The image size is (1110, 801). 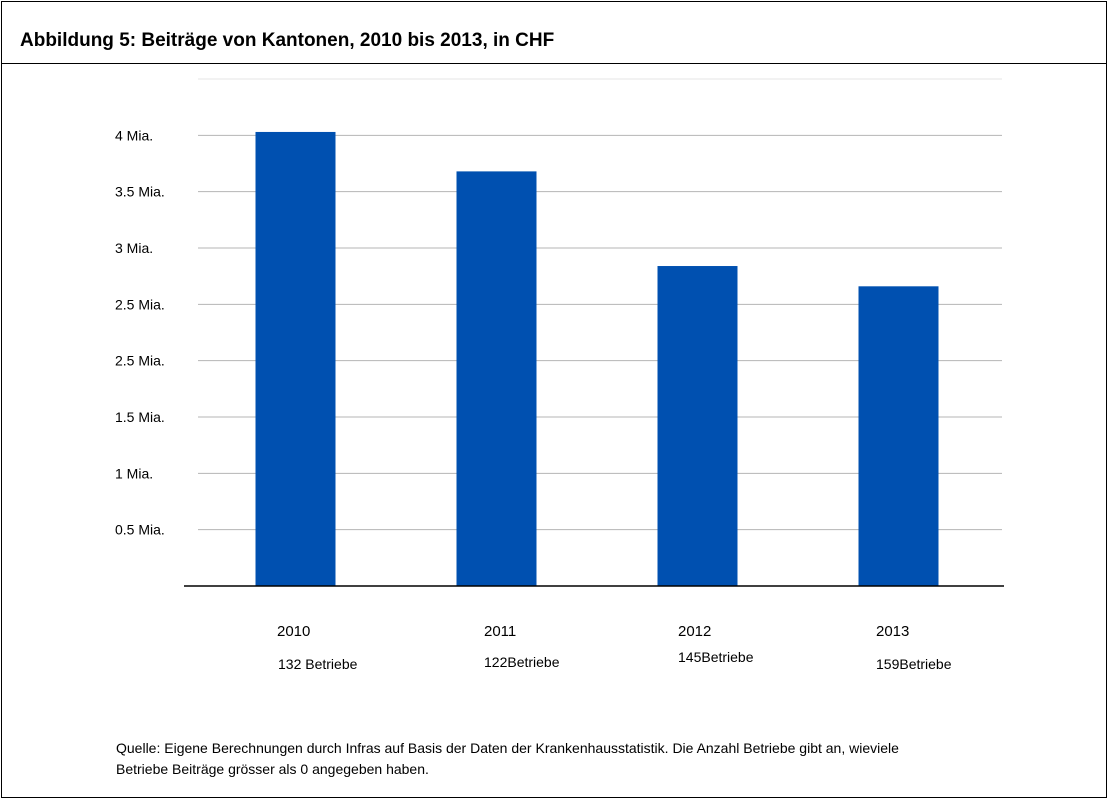 I want to click on x-tick-label: 2010, so click(x=293, y=631).